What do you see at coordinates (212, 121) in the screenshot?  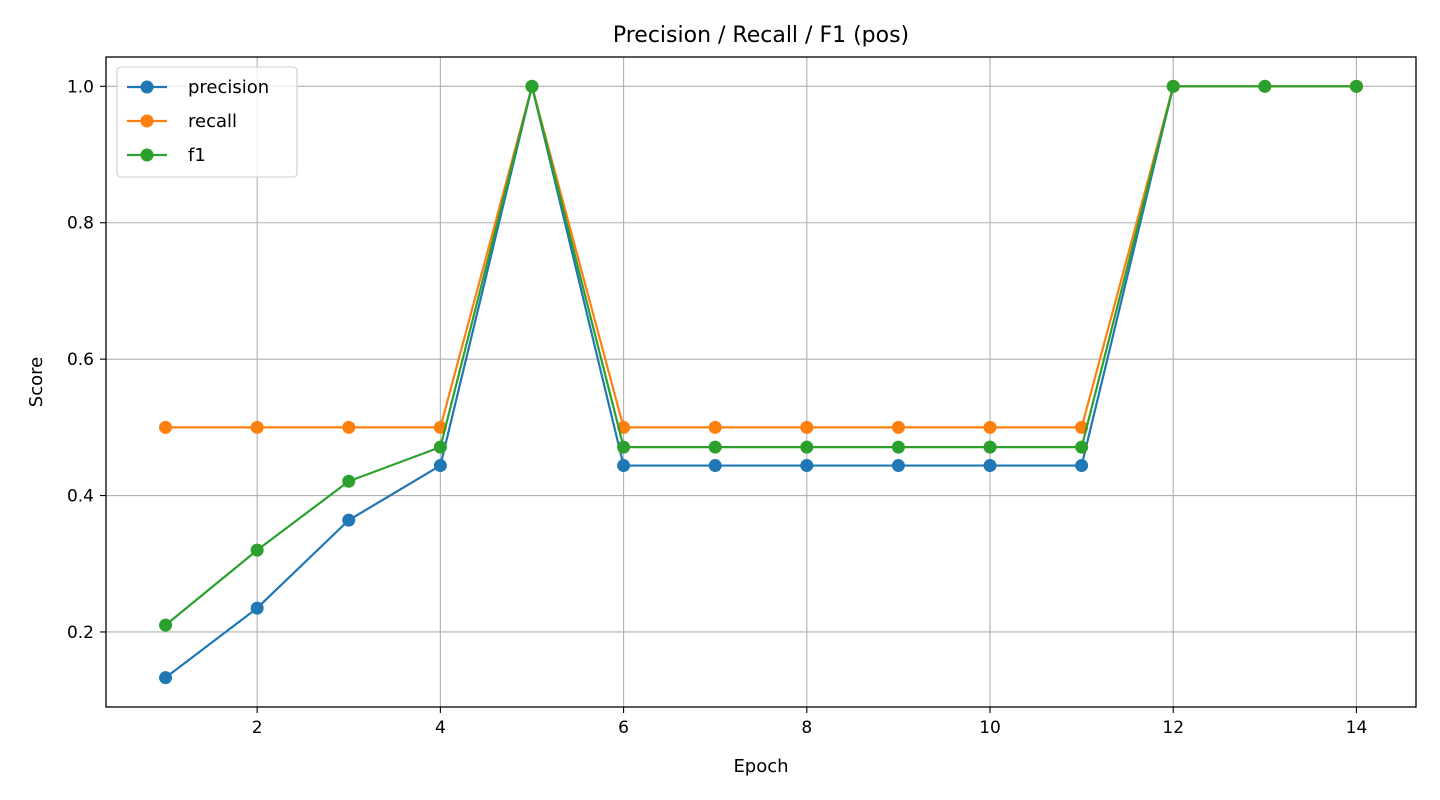 I see `legend-label: recall` at bounding box center [212, 121].